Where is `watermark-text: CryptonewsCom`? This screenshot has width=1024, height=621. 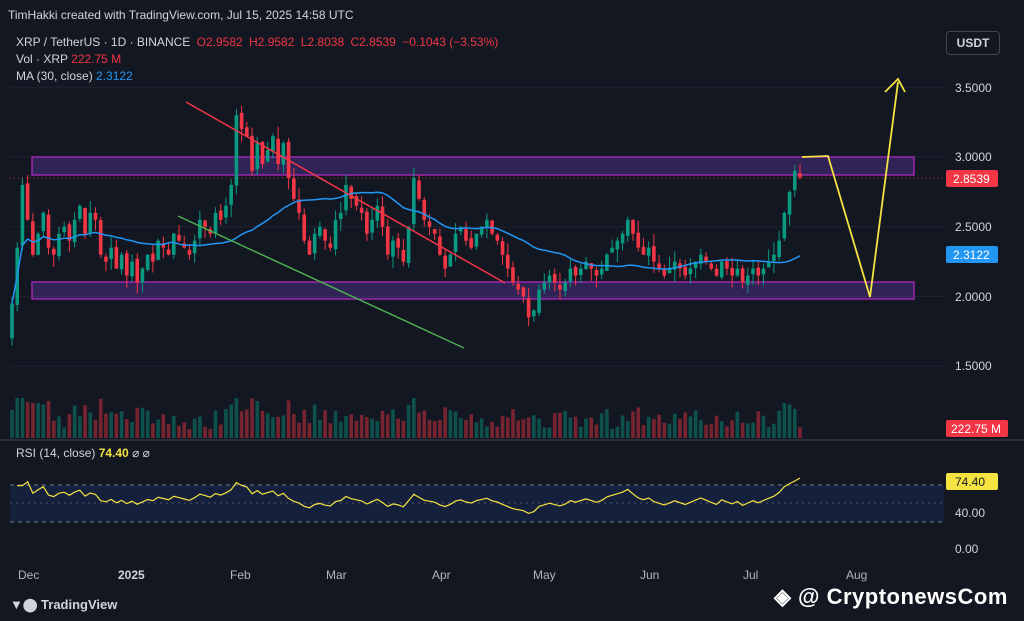
watermark-text: CryptonewsCom is located at coordinates (917, 596).